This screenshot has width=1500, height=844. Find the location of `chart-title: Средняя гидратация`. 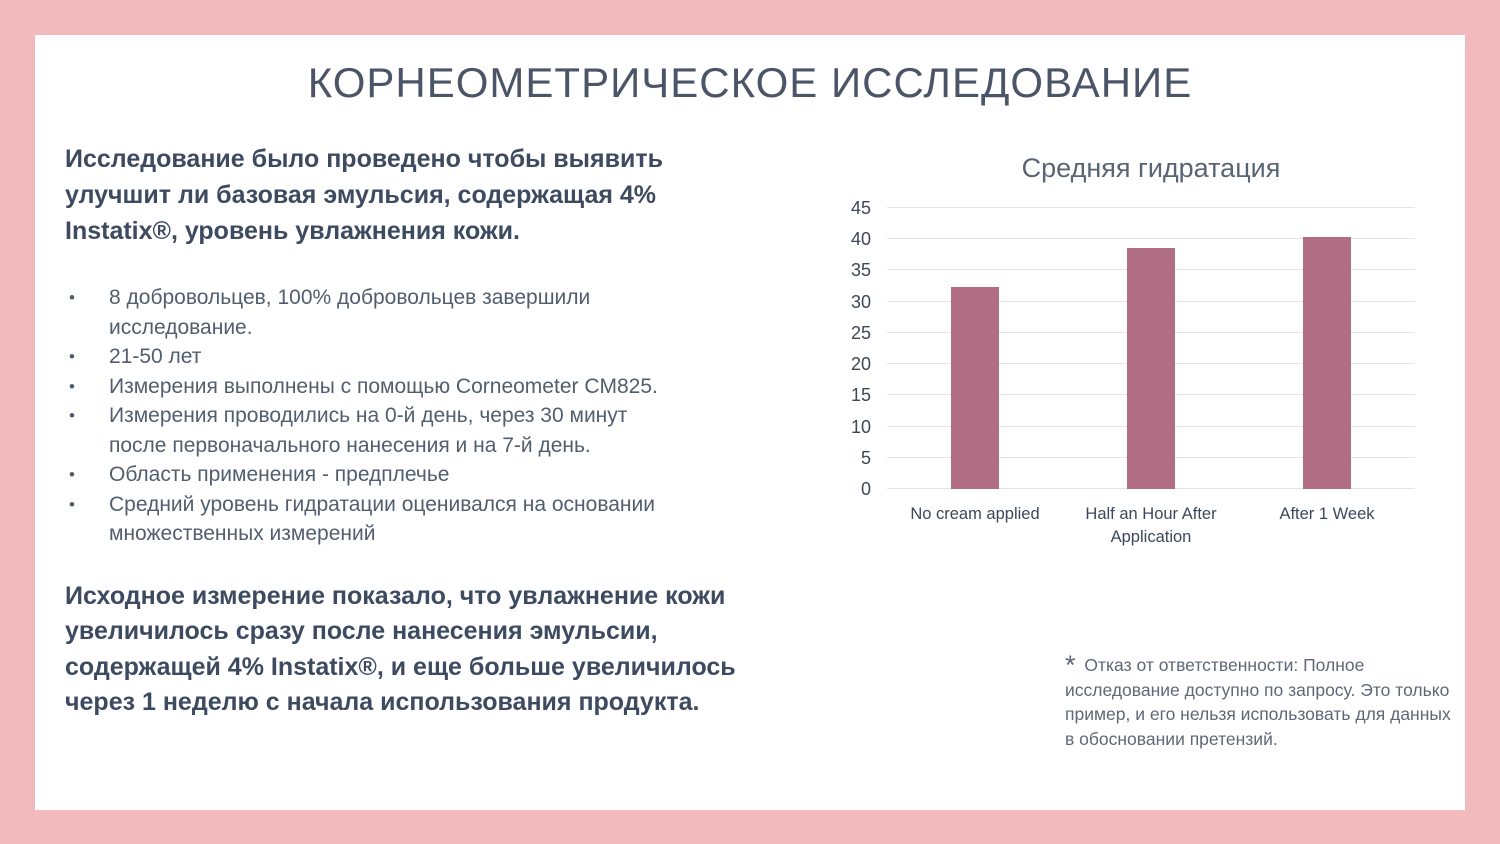

chart-title: Средняя гидратация is located at coordinates (1151, 168).